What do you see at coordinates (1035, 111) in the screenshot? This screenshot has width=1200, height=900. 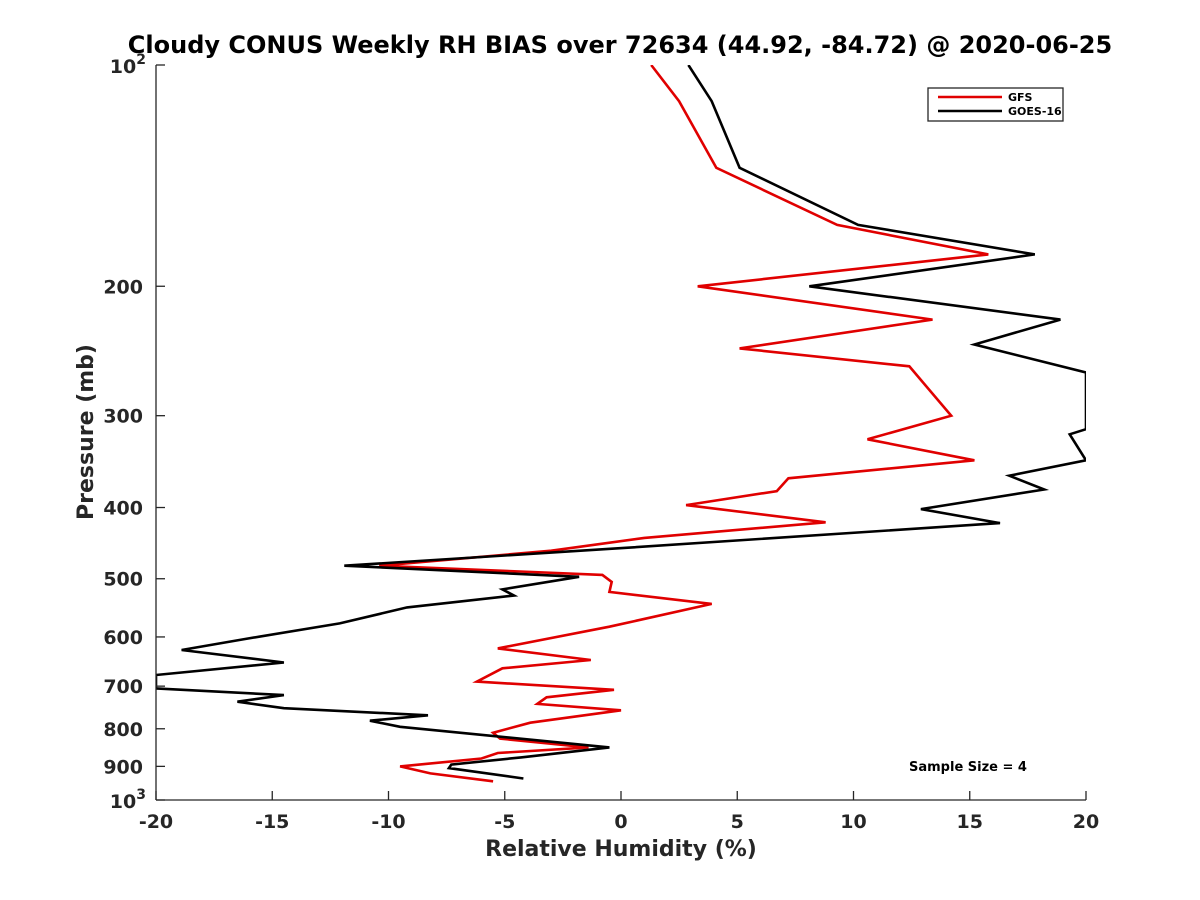 I see `legend-label: GOES-16` at bounding box center [1035, 111].